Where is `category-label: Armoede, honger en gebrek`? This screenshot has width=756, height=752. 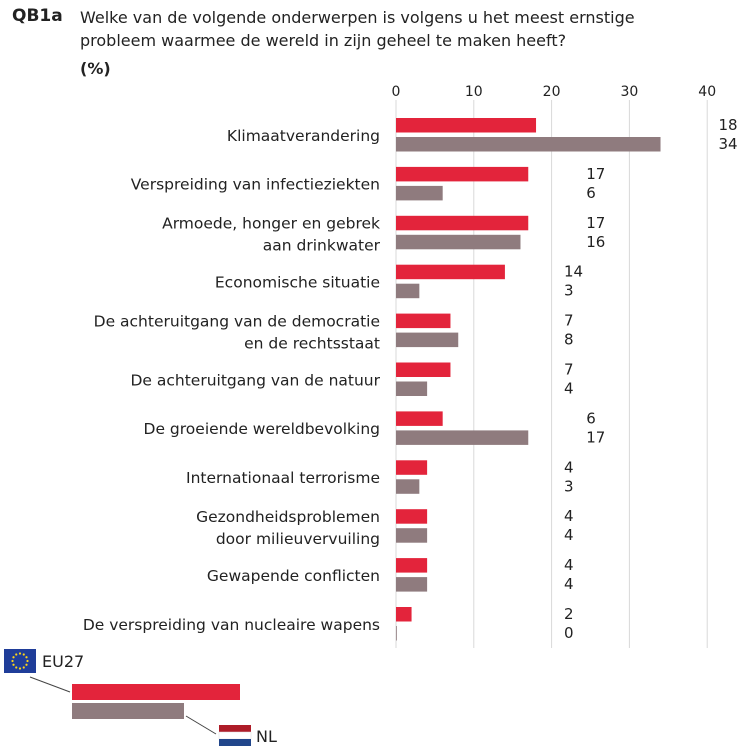 category-label: Armoede, honger en gebrek is located at coordinates (271, 224).